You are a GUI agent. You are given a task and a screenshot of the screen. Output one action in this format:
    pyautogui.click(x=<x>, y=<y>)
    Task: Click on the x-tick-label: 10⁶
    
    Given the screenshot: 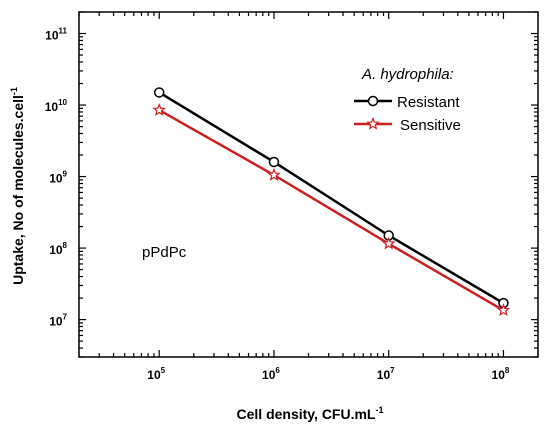 What is the action you would take?
    pyautogui.click(x=271, y=374)
    